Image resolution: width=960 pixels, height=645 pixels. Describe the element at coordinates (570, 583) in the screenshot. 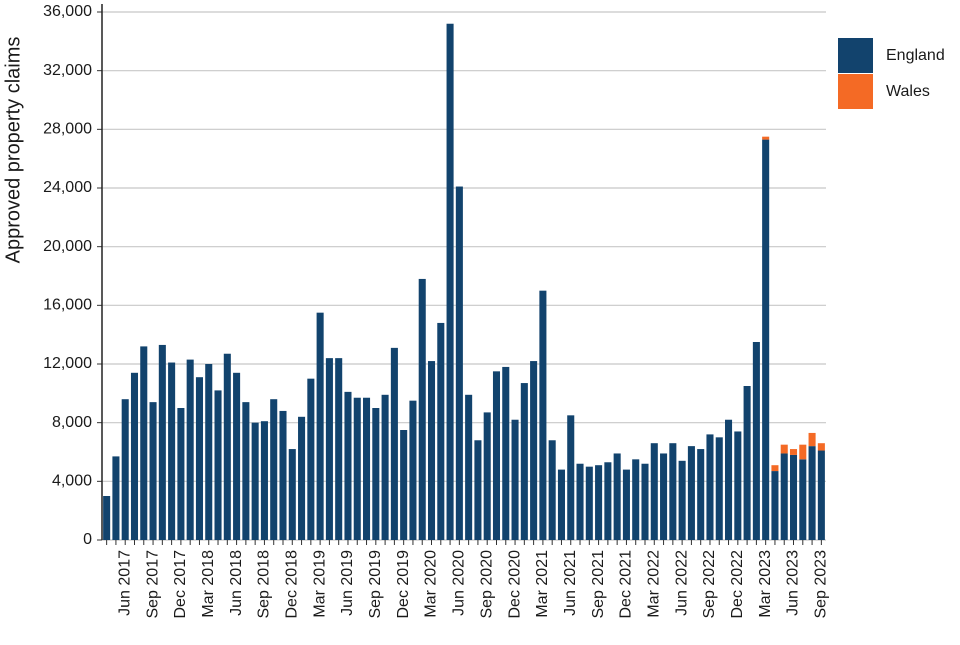

I see `x-tick-label: Jun 2021` at that location.